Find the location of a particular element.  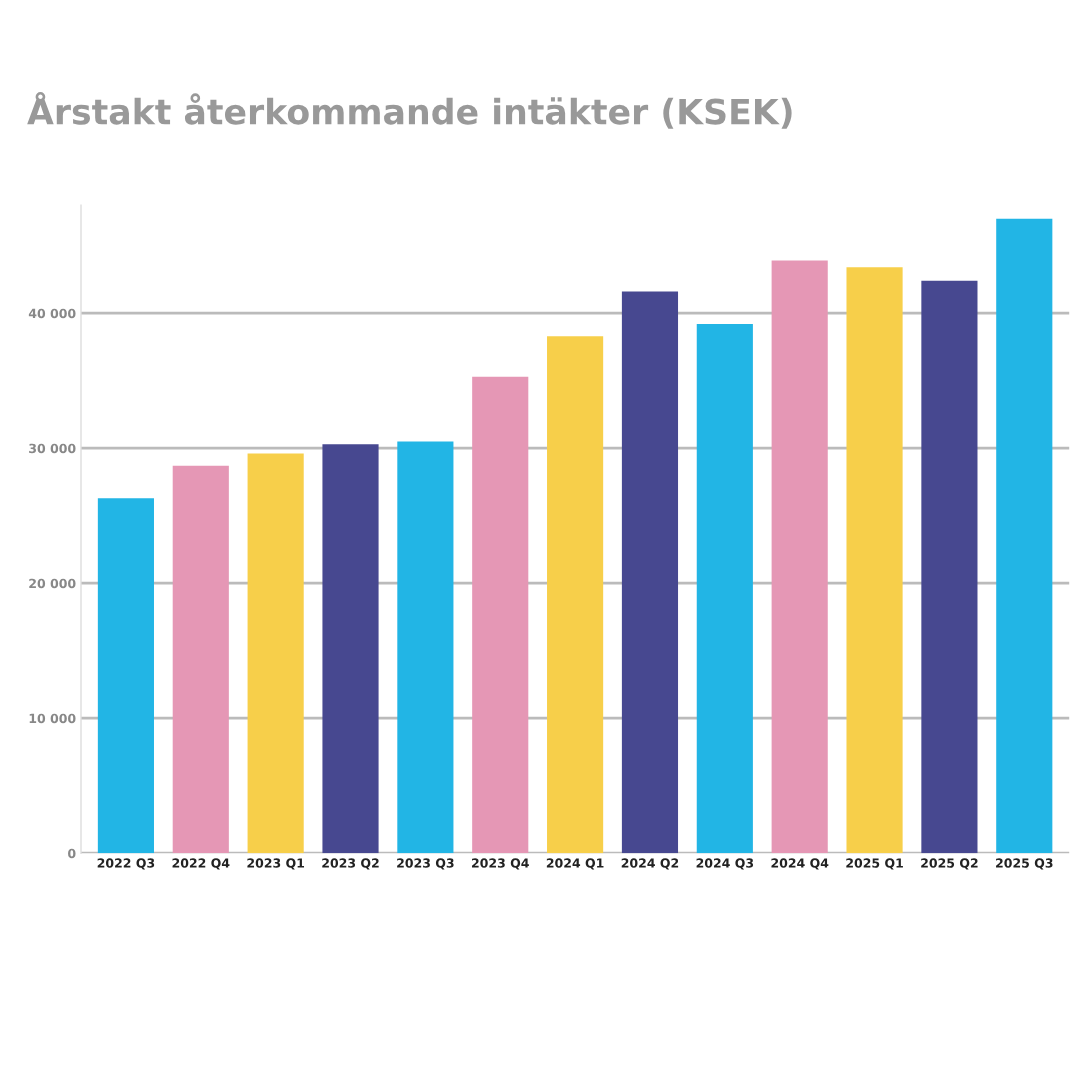

x-tick-label: 2023 Q1 is located at coordinates (276, 864).